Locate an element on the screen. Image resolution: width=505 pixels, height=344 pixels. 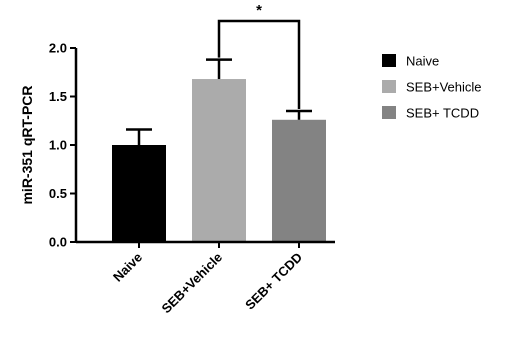
bar-seb-tcdd is located at coordinates (299, 180).